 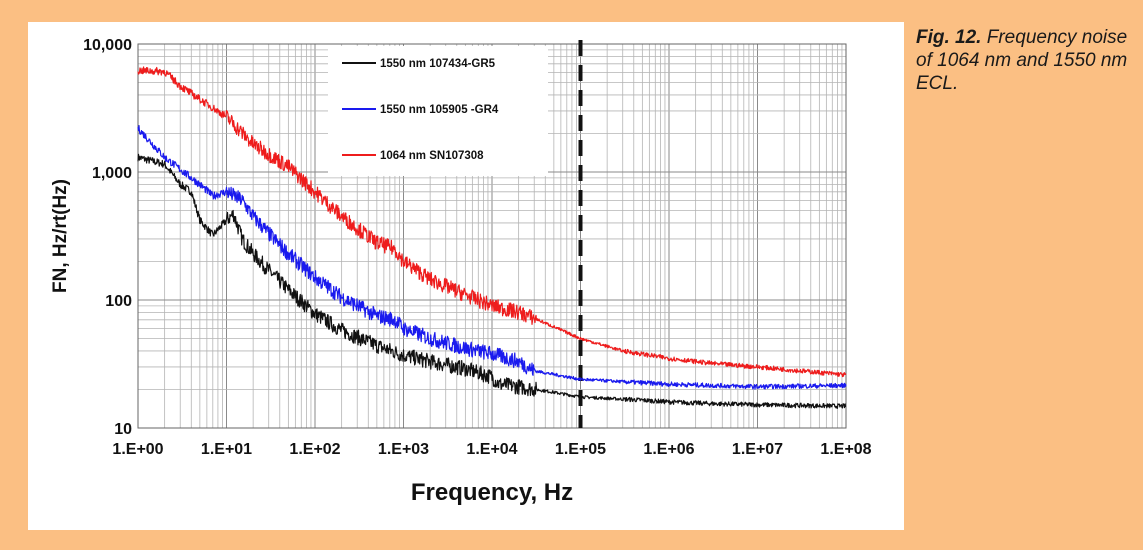 What do you see at coordinates (107, 45) in the screenshot?
I see `y-tick-label: 10,000` at bounding box center [107, 45].